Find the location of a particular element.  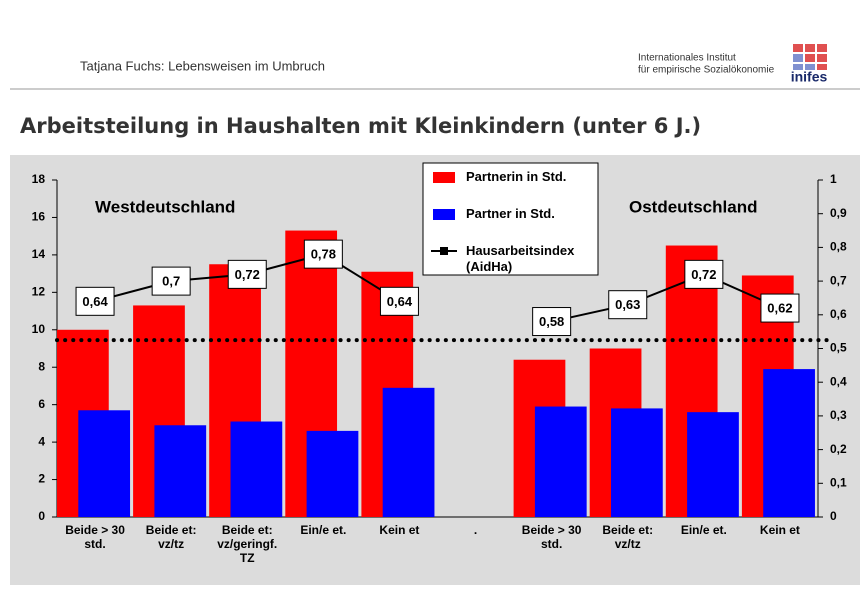

y-tick-label: 8 is located at coordinates (41, 366).